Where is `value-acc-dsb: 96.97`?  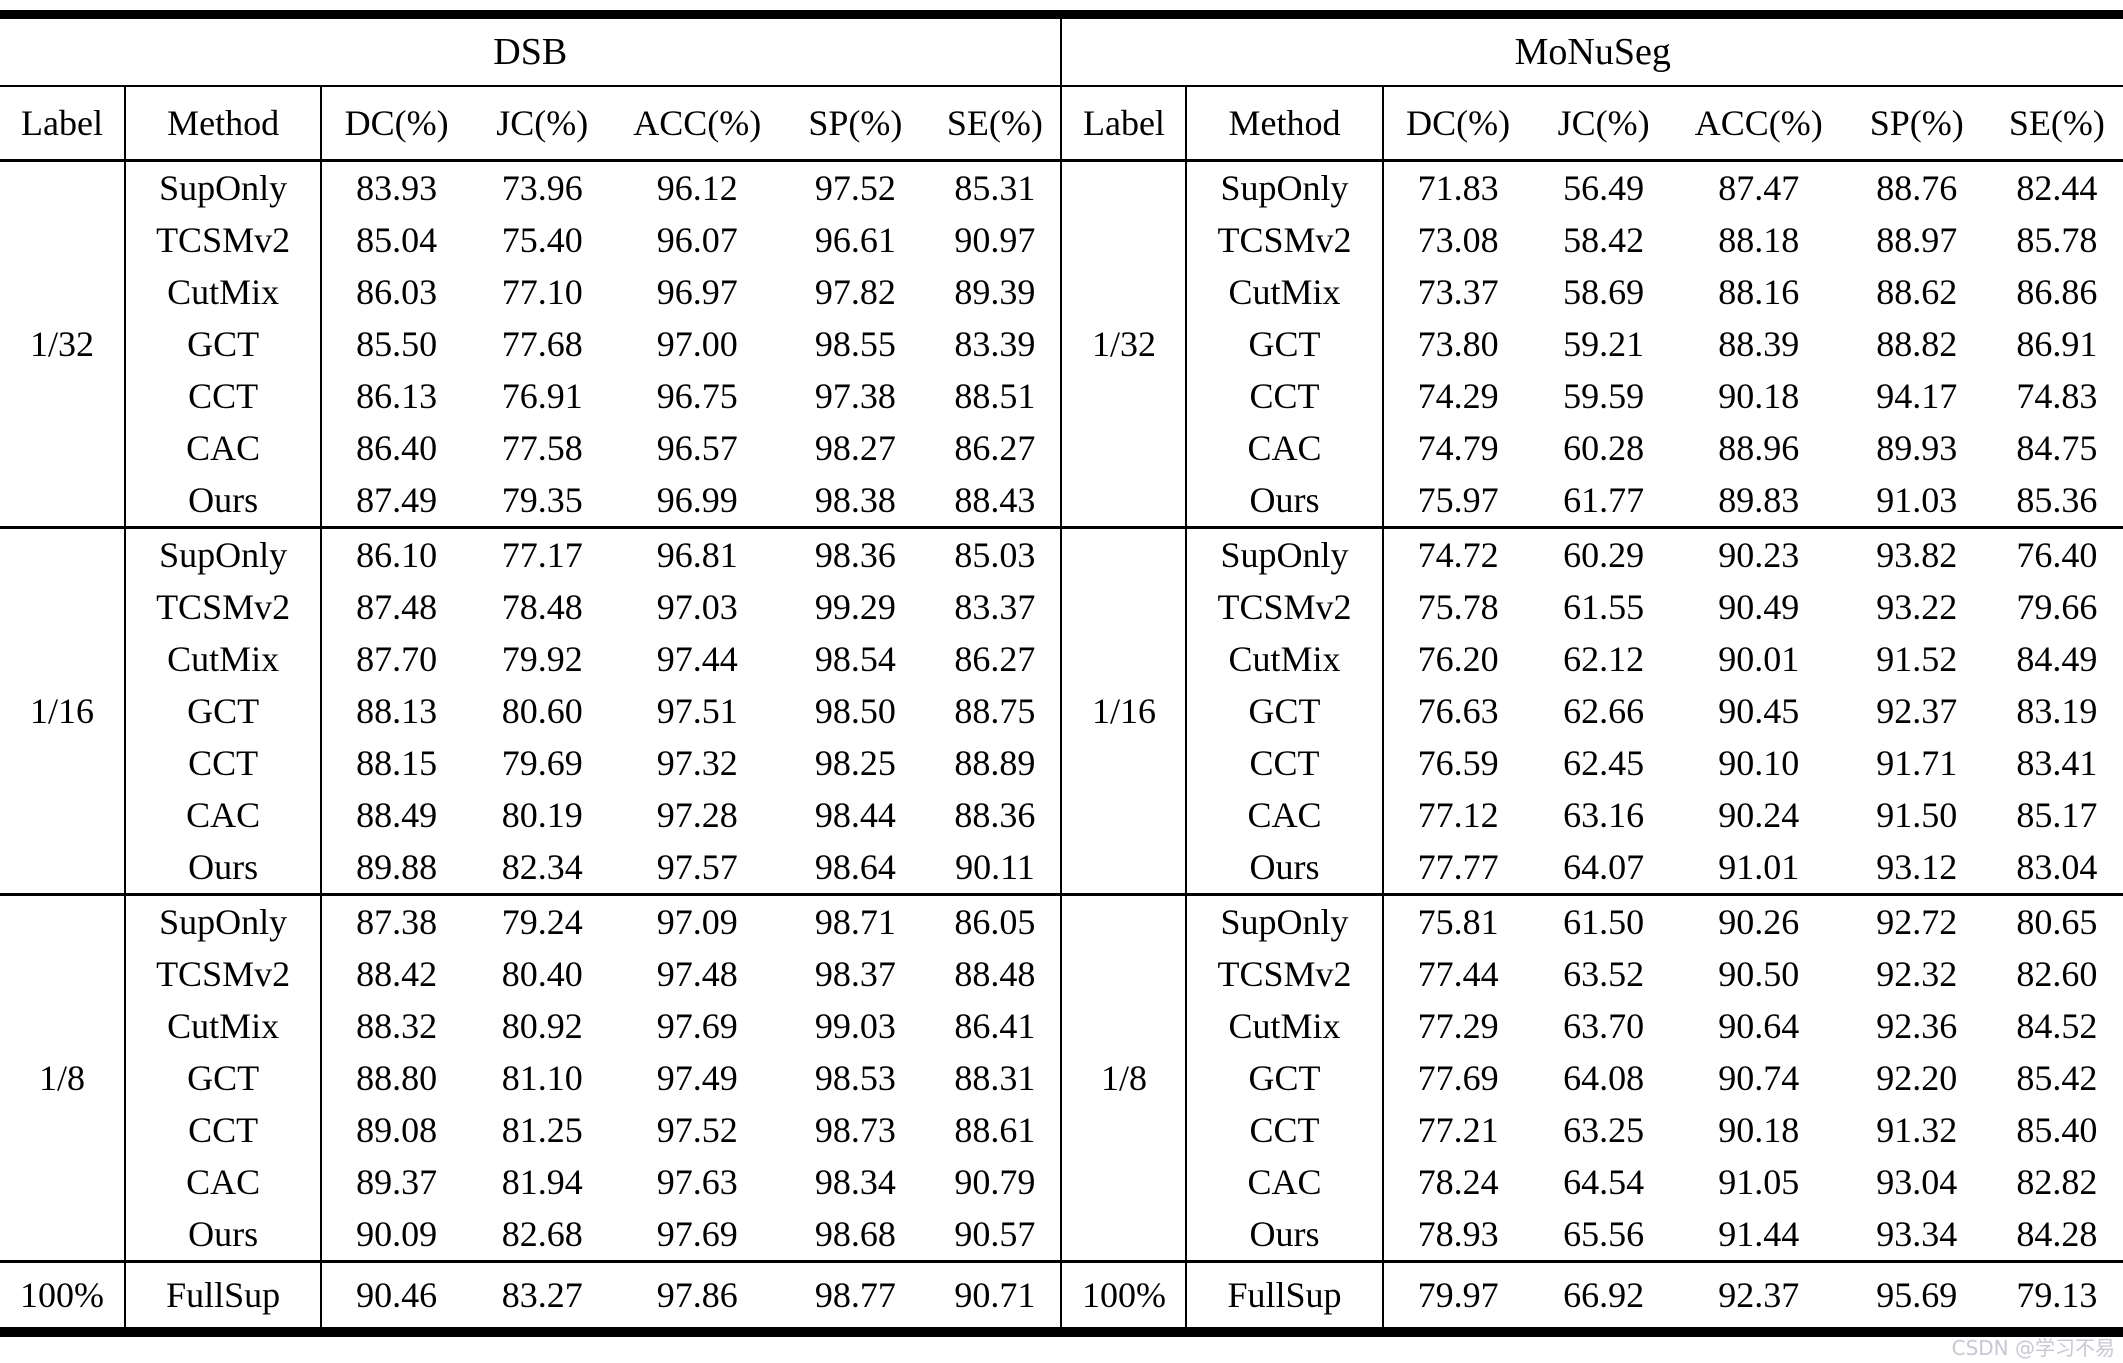 value-acc-dsb: 96.97 is located at coordinates (697, 292).